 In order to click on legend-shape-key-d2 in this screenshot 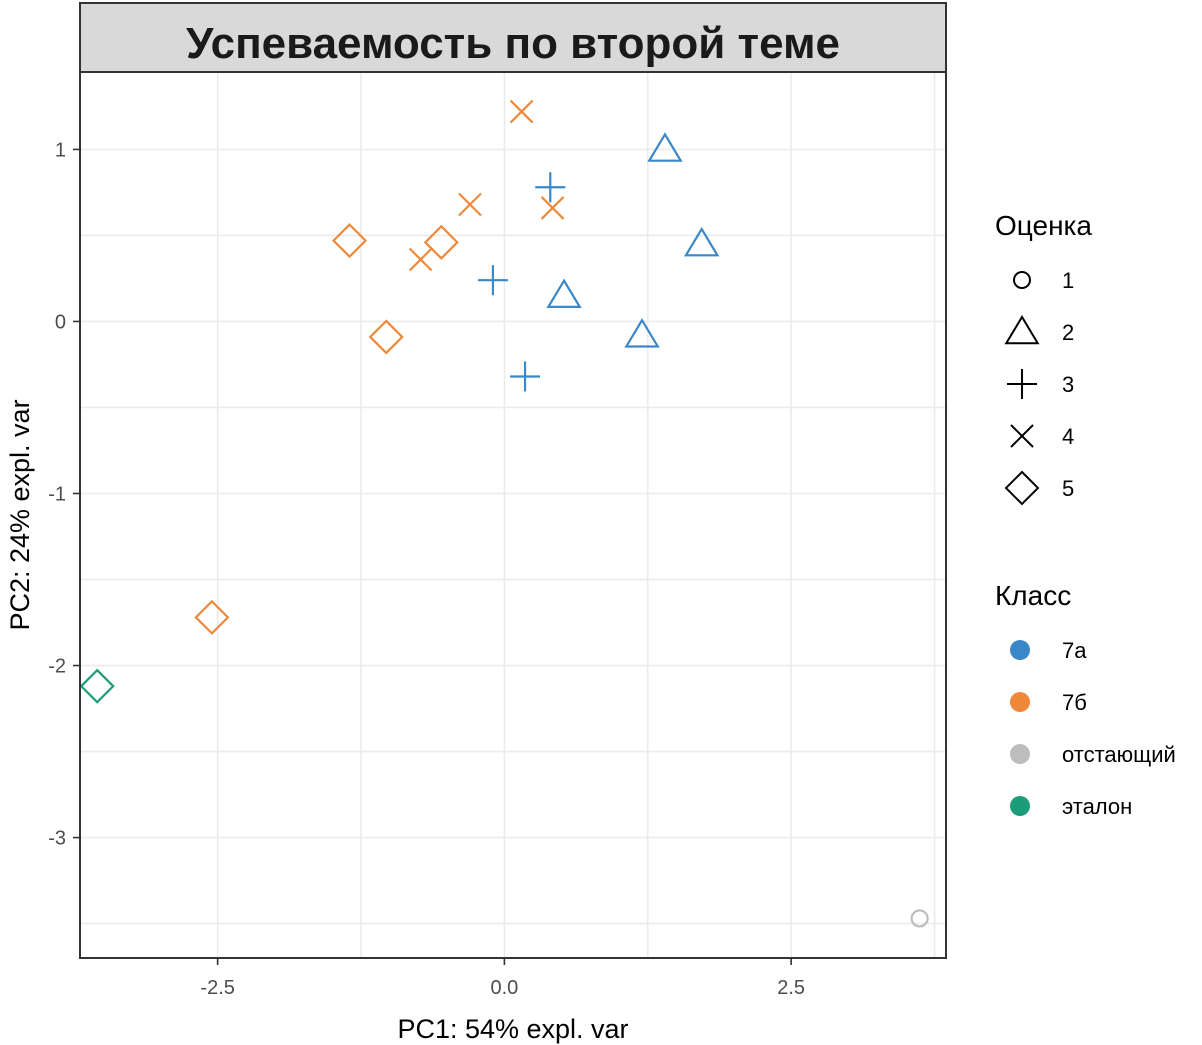, I will do `click(1022, 436)`.